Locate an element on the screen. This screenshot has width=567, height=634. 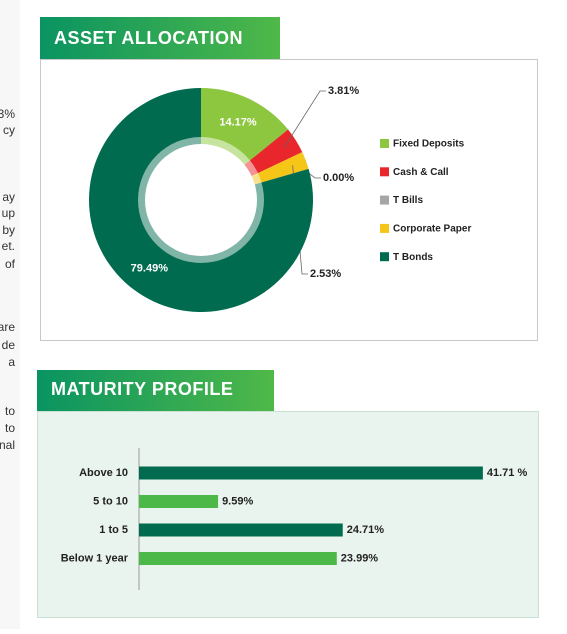
category-label: Above 10 is located at coordinates (103, 473).